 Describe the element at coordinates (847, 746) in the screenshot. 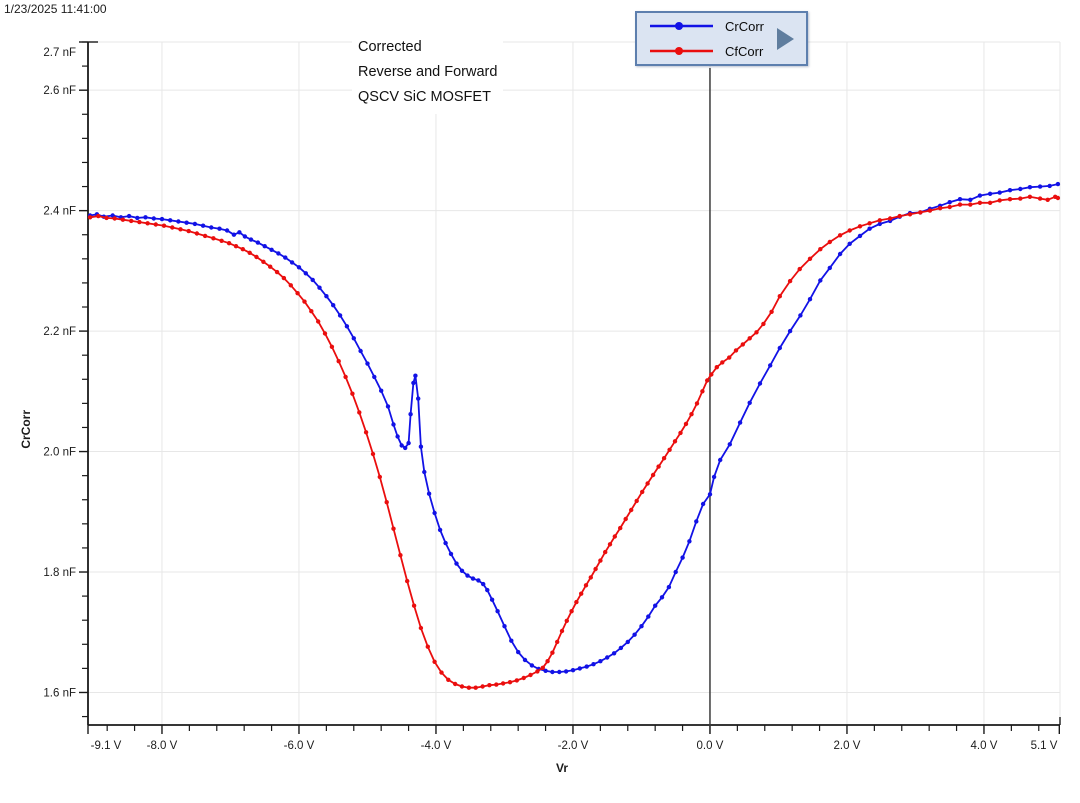

I see `x-tick-label: 2.0 V` at that location.